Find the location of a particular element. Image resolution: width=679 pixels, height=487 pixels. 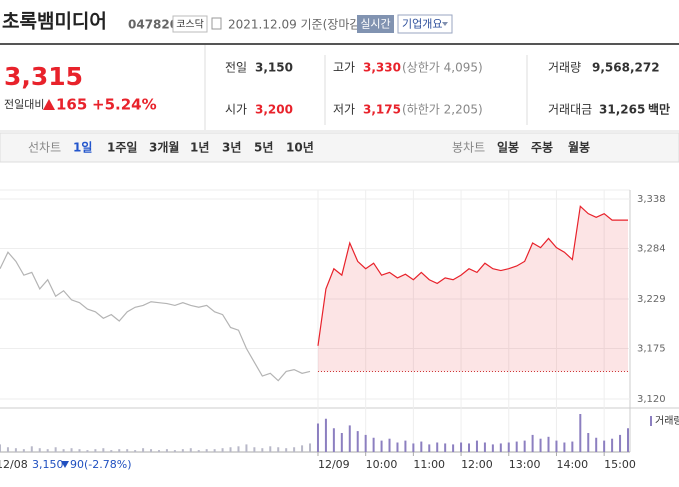

footer-rate: (-2.78%) is located at coordinates (108, 464).